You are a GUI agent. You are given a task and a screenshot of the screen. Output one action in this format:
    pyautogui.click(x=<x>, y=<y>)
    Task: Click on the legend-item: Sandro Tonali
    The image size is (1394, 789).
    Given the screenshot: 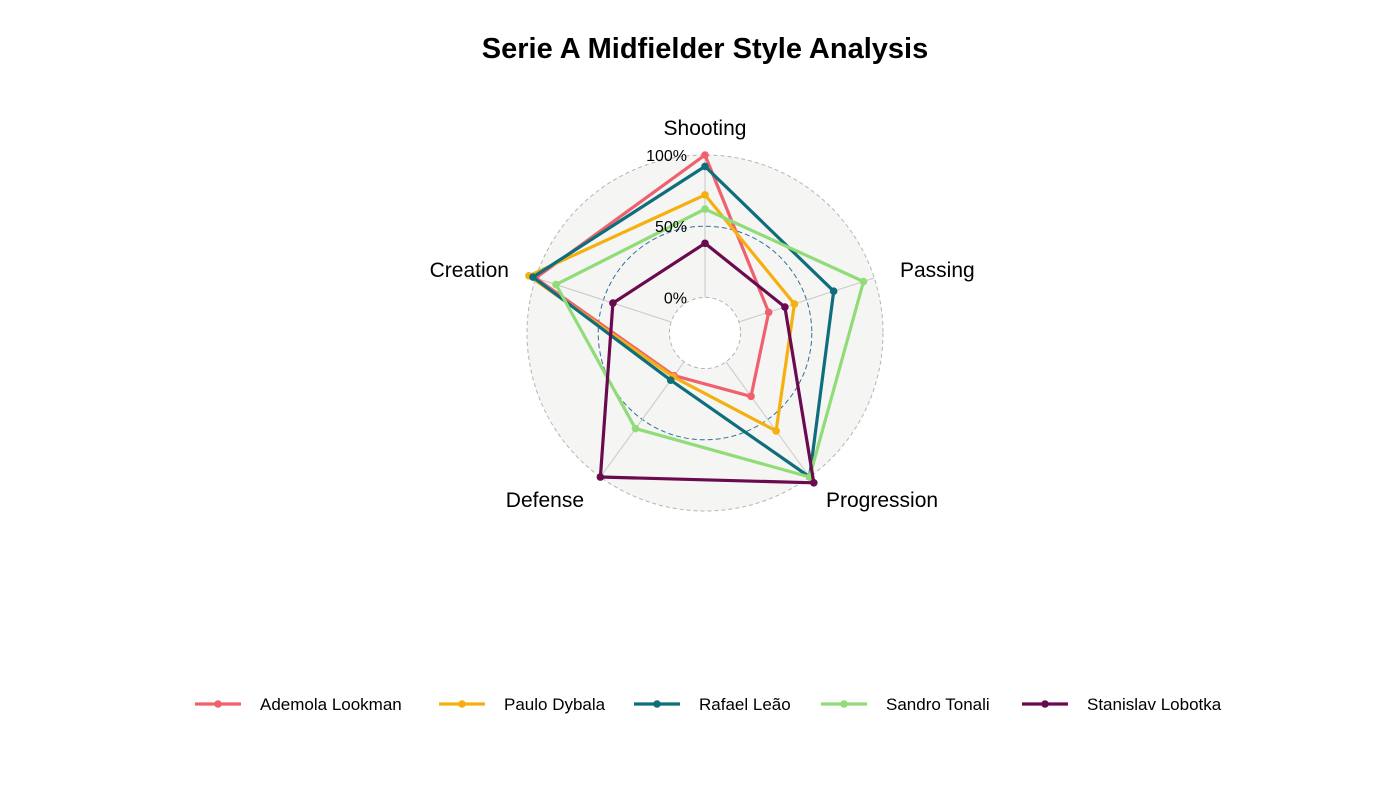 What is the action you would take?
    pyautogui.click(x=905, y=704)
    